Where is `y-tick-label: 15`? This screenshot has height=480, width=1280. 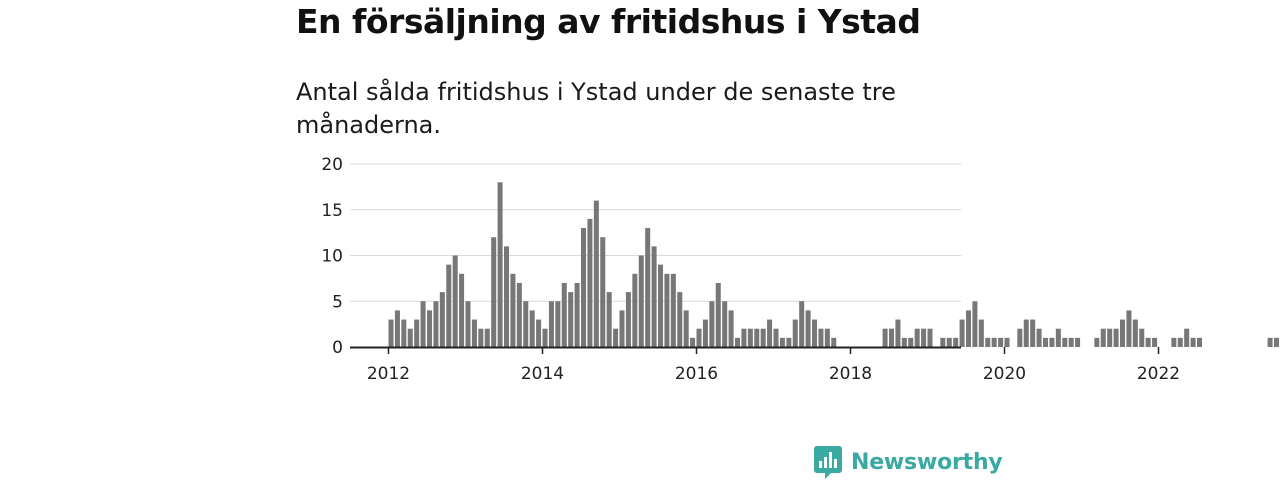 y-tick-label: 15 is located at coordinates (332, 211).